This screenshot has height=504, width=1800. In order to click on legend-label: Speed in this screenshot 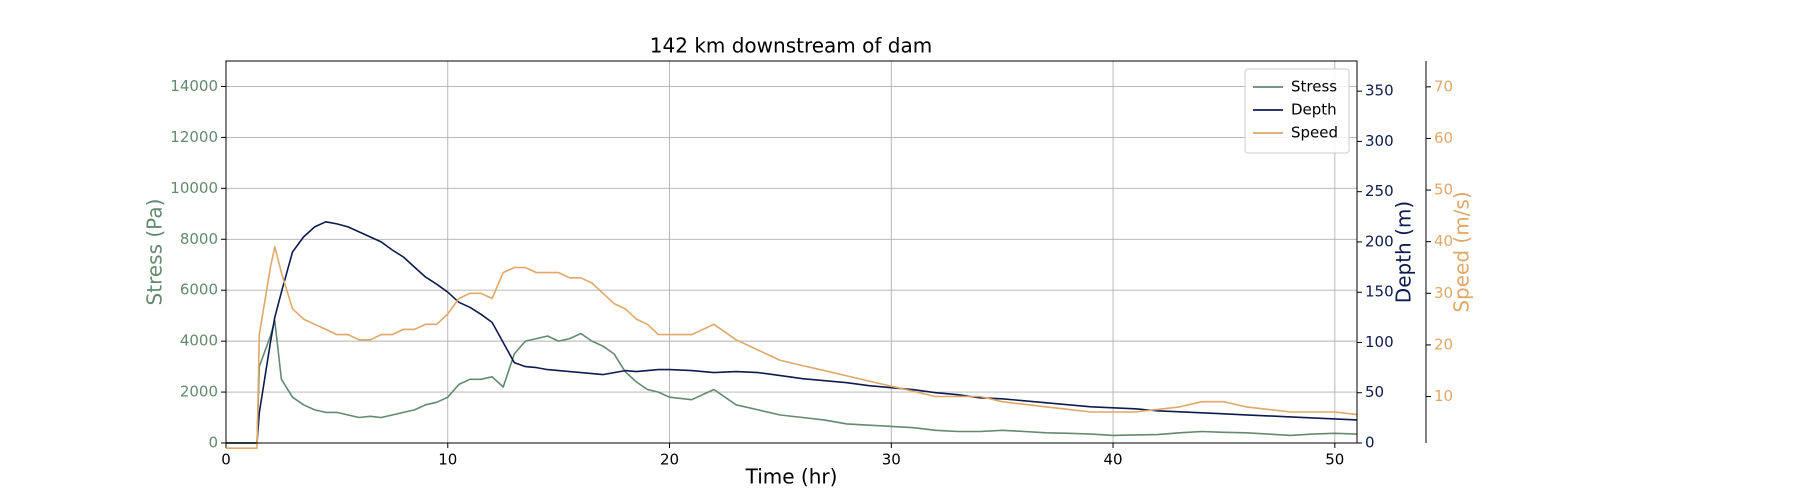, I will do `click(1314, 133)`.